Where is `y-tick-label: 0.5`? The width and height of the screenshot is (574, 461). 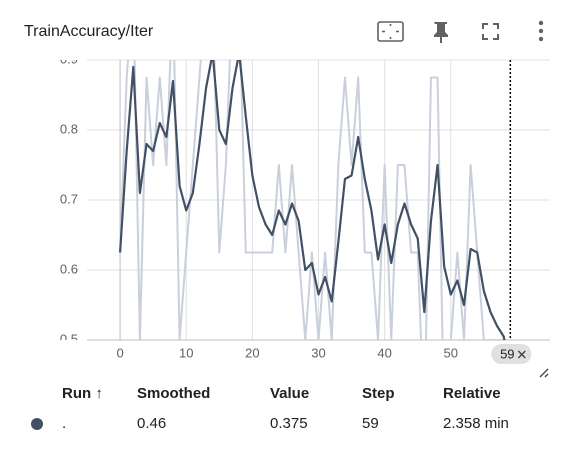 y-tick-label: 0.5 is located at coordinates (69, 338).